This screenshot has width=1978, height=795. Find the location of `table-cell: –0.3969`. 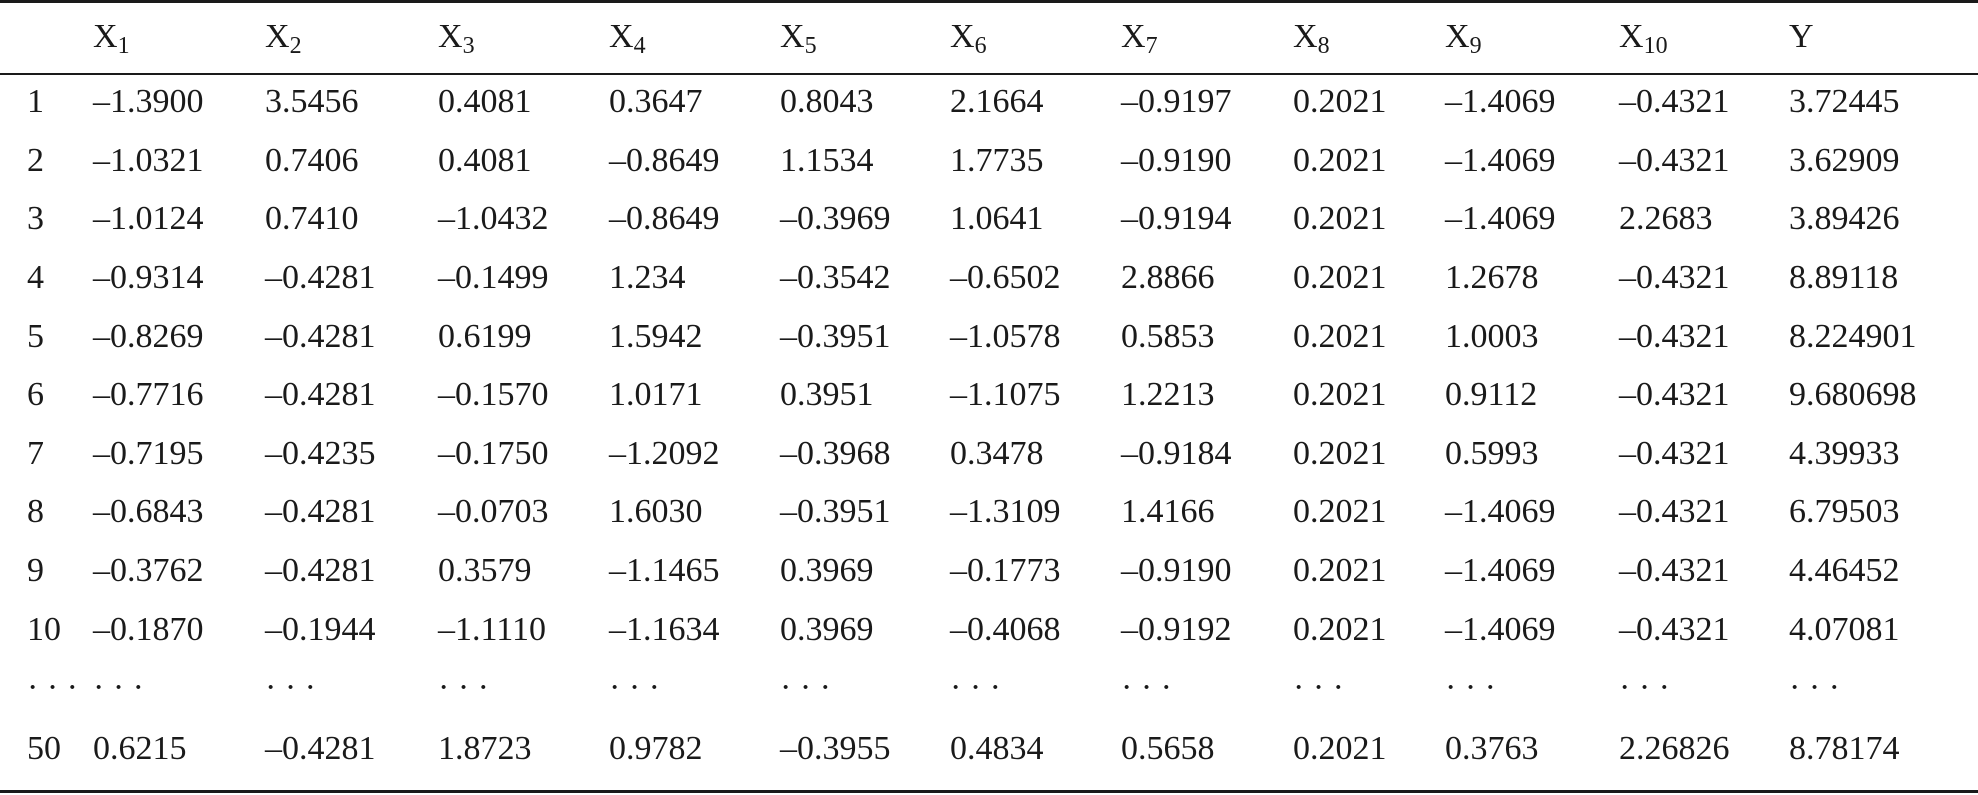

table-cell: –0.3969 is located at coordinates (835, 219).